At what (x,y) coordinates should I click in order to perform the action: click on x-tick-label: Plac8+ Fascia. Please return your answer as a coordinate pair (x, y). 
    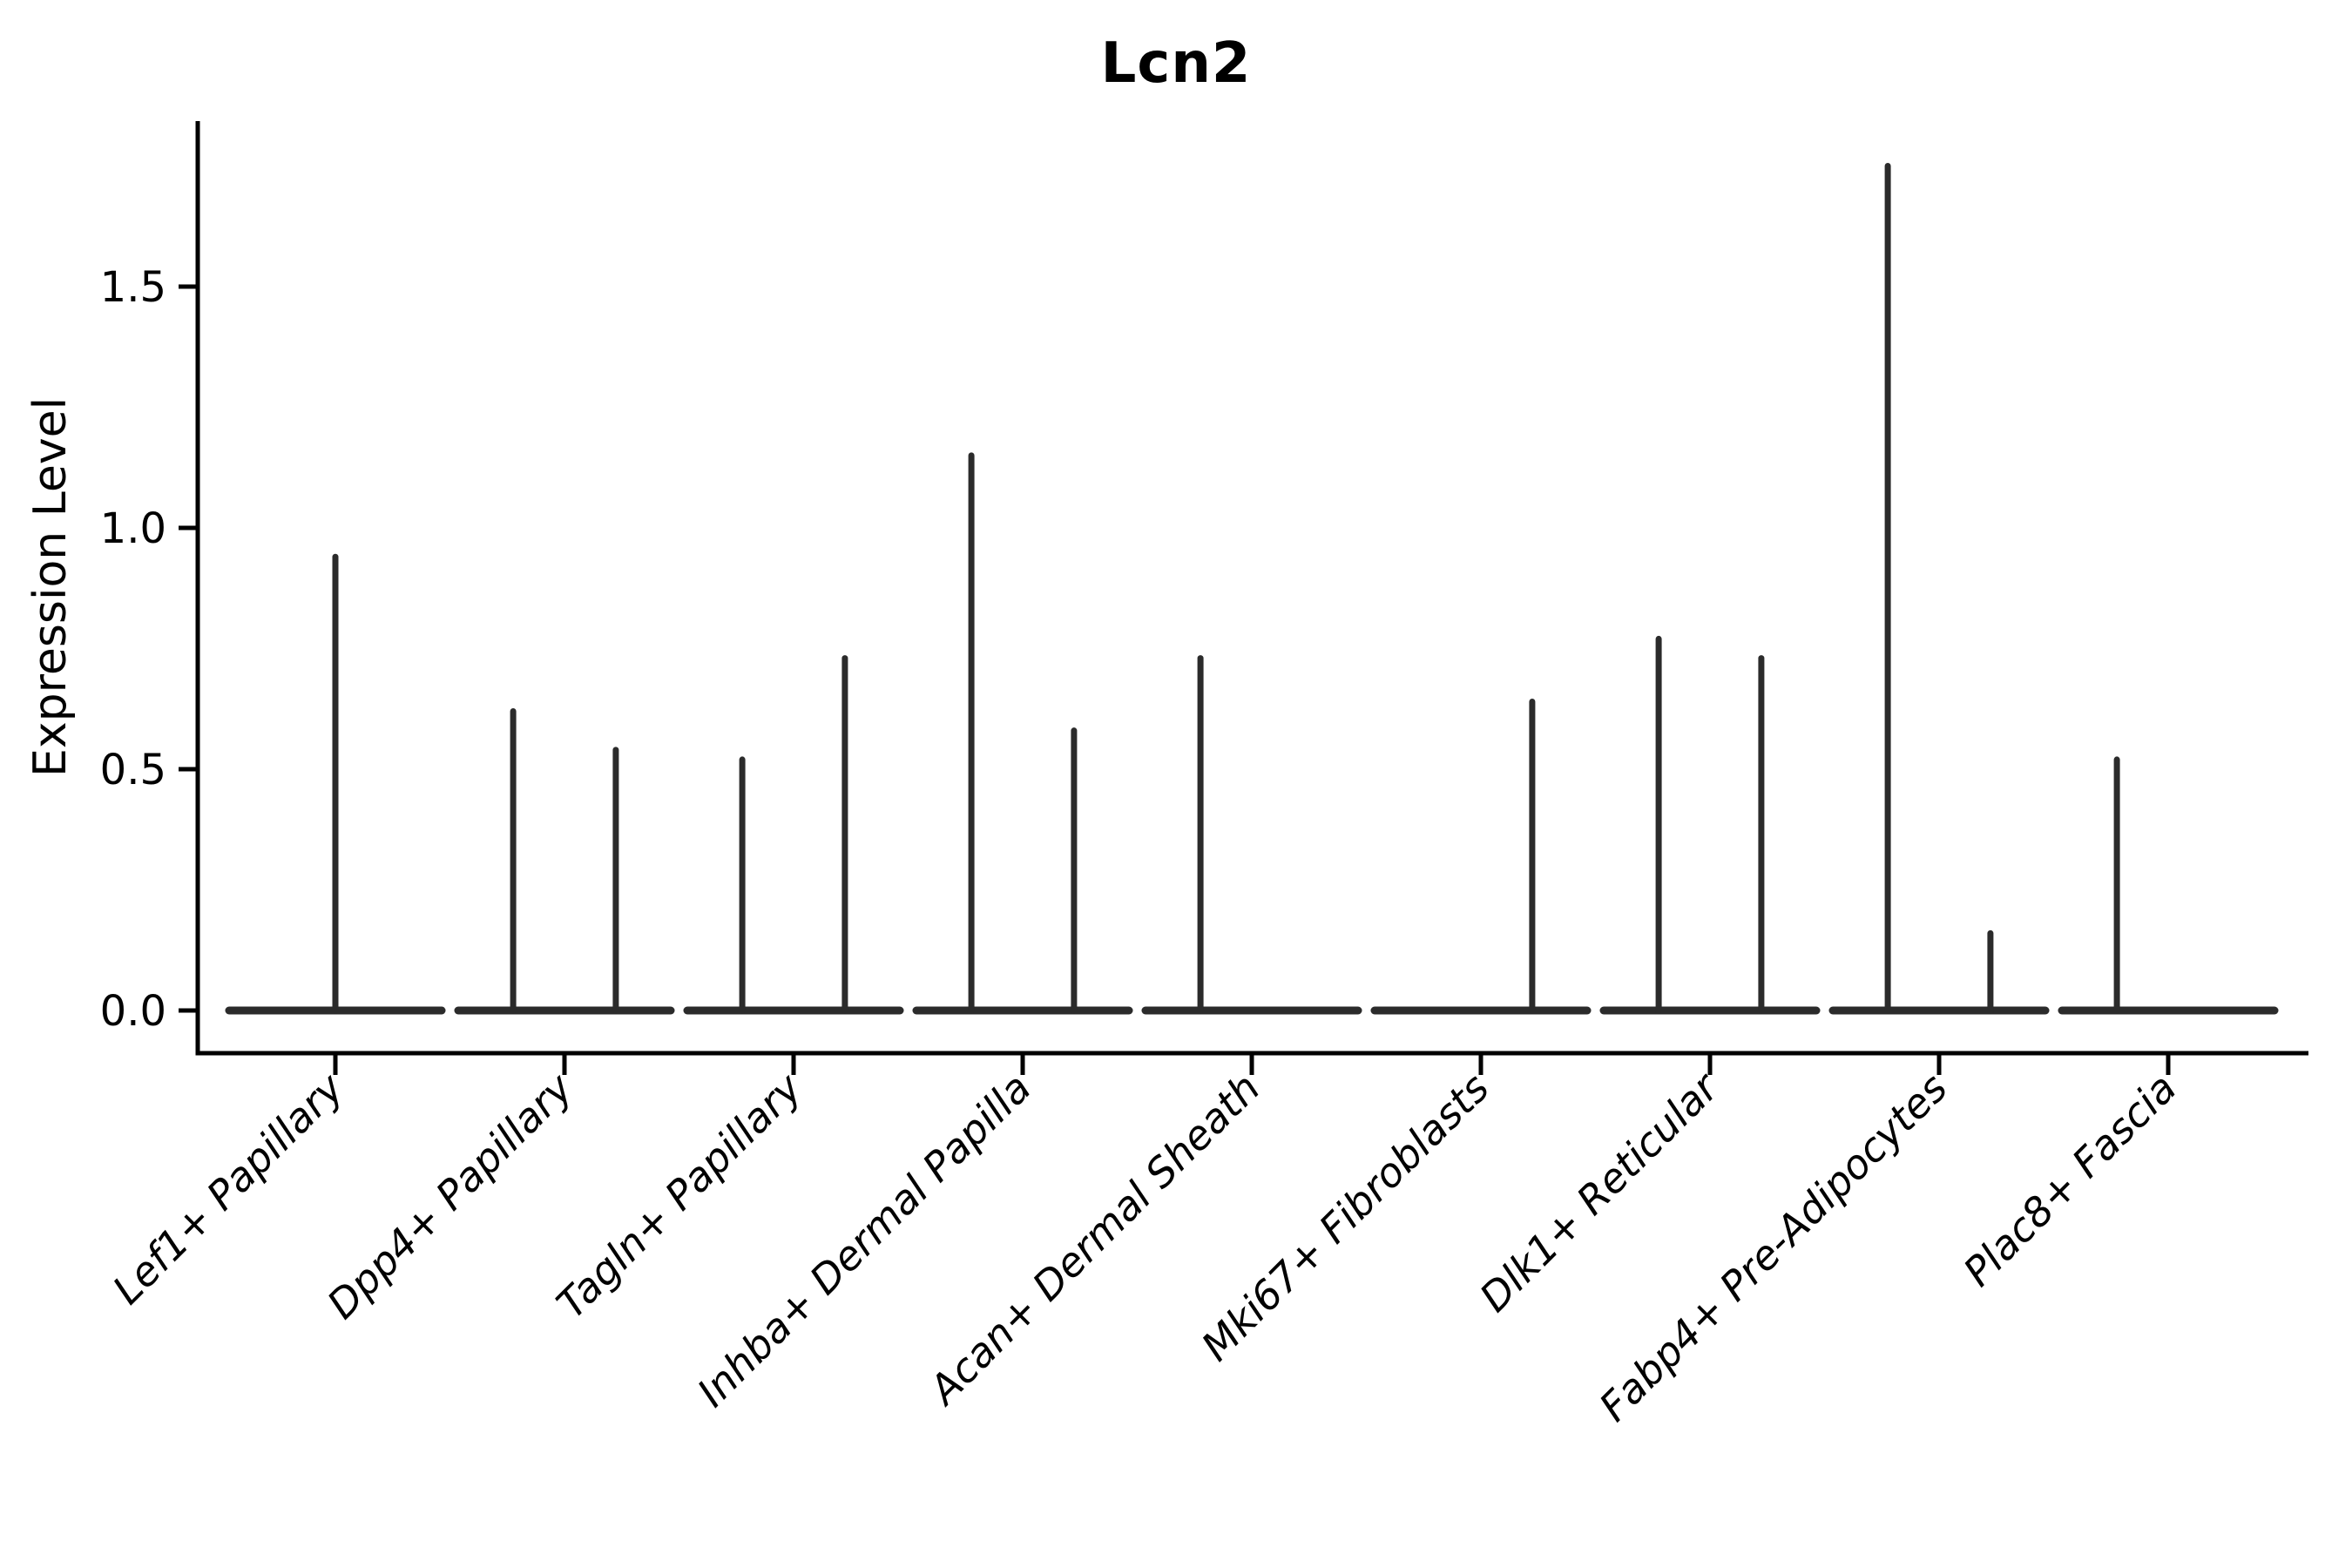
    Looking at the image, I should click on (2069, 1179).